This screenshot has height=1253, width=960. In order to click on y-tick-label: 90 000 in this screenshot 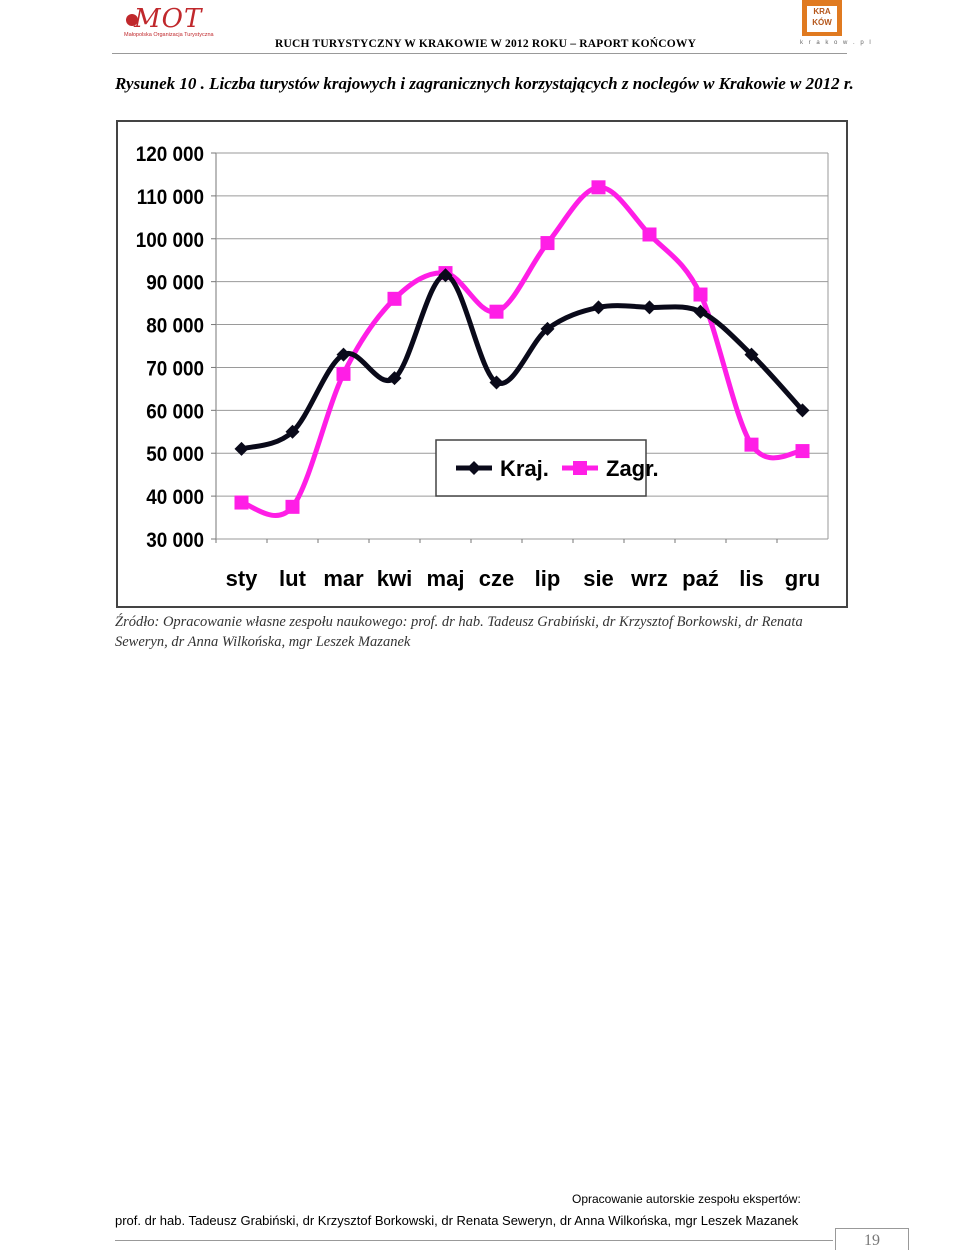, I will do `click(175, 283)`.